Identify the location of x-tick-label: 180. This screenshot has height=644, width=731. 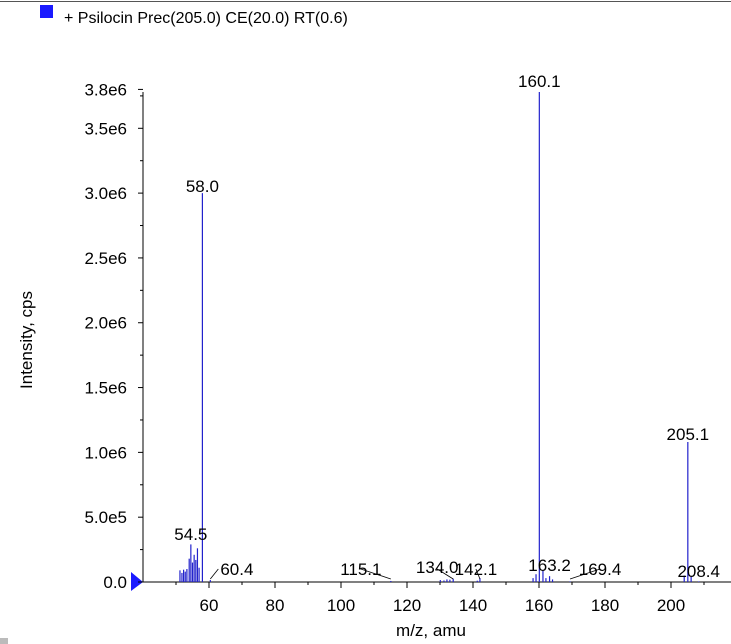
(605, 605).